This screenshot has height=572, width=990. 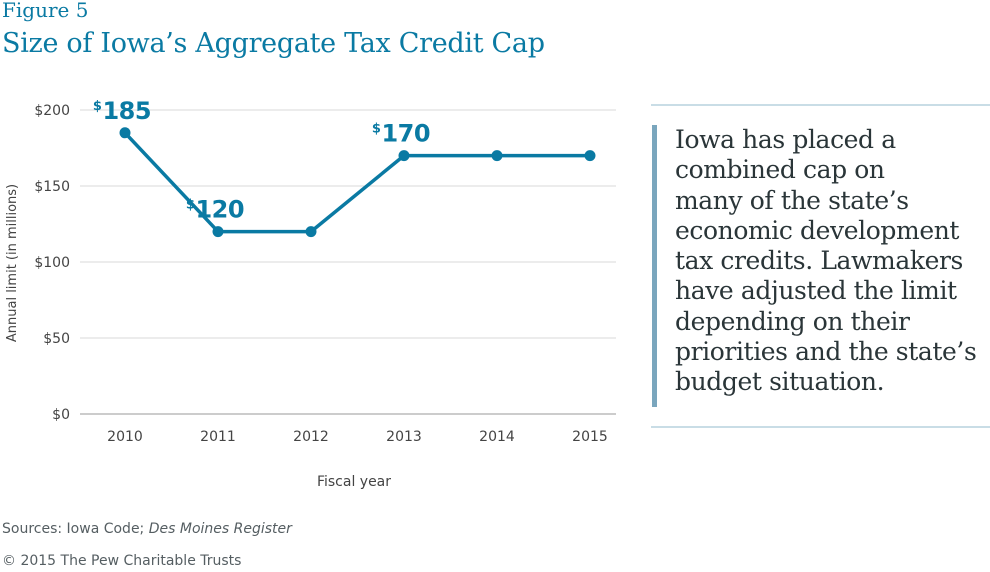 I want to click on callout-line: Iowa has placed a, so click(x=785, y=139).